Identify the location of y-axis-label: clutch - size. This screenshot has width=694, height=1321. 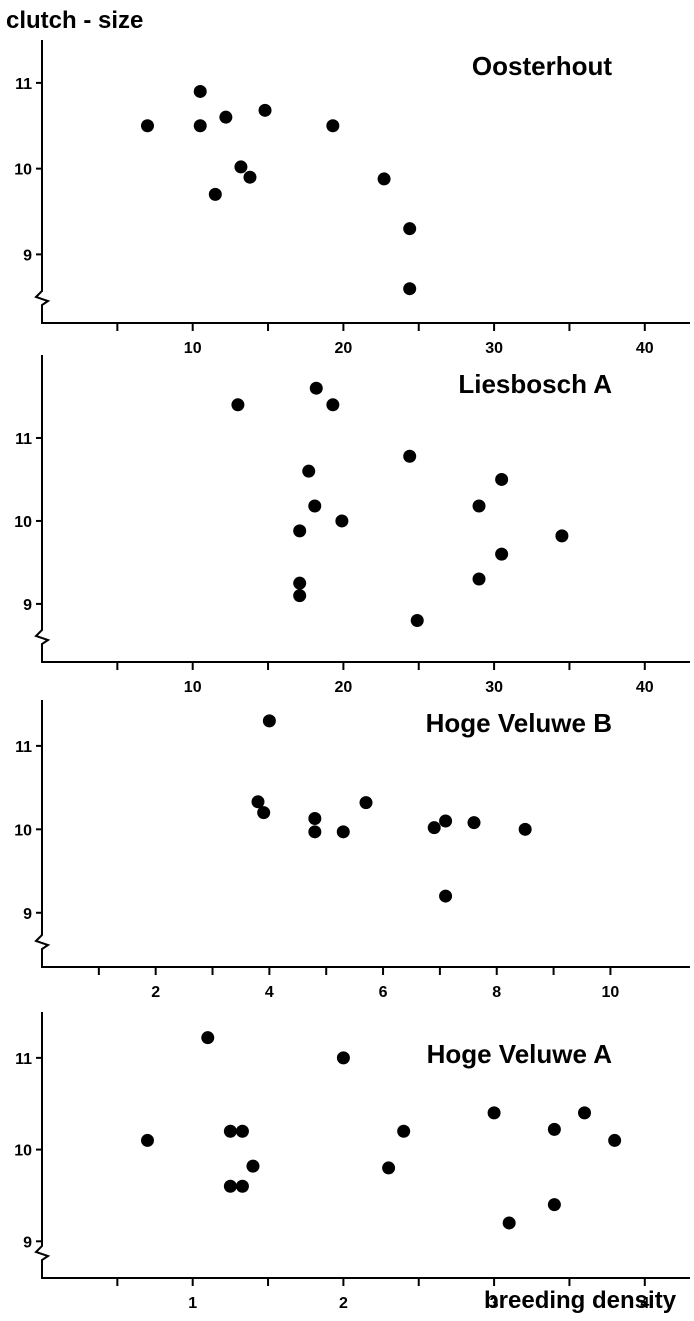
(74, 20).